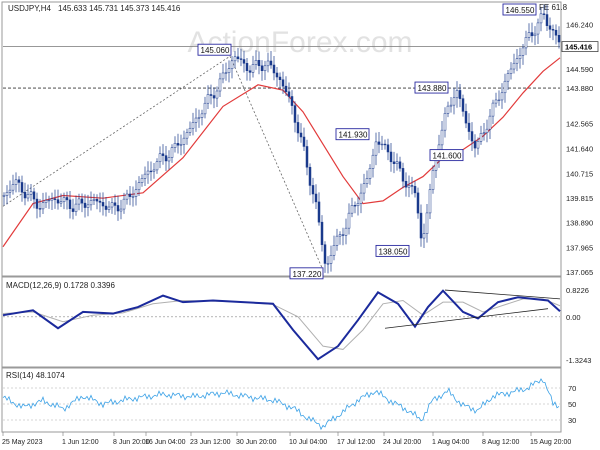  I want to click on rsi-tick-label: 50, so click(572, 404).